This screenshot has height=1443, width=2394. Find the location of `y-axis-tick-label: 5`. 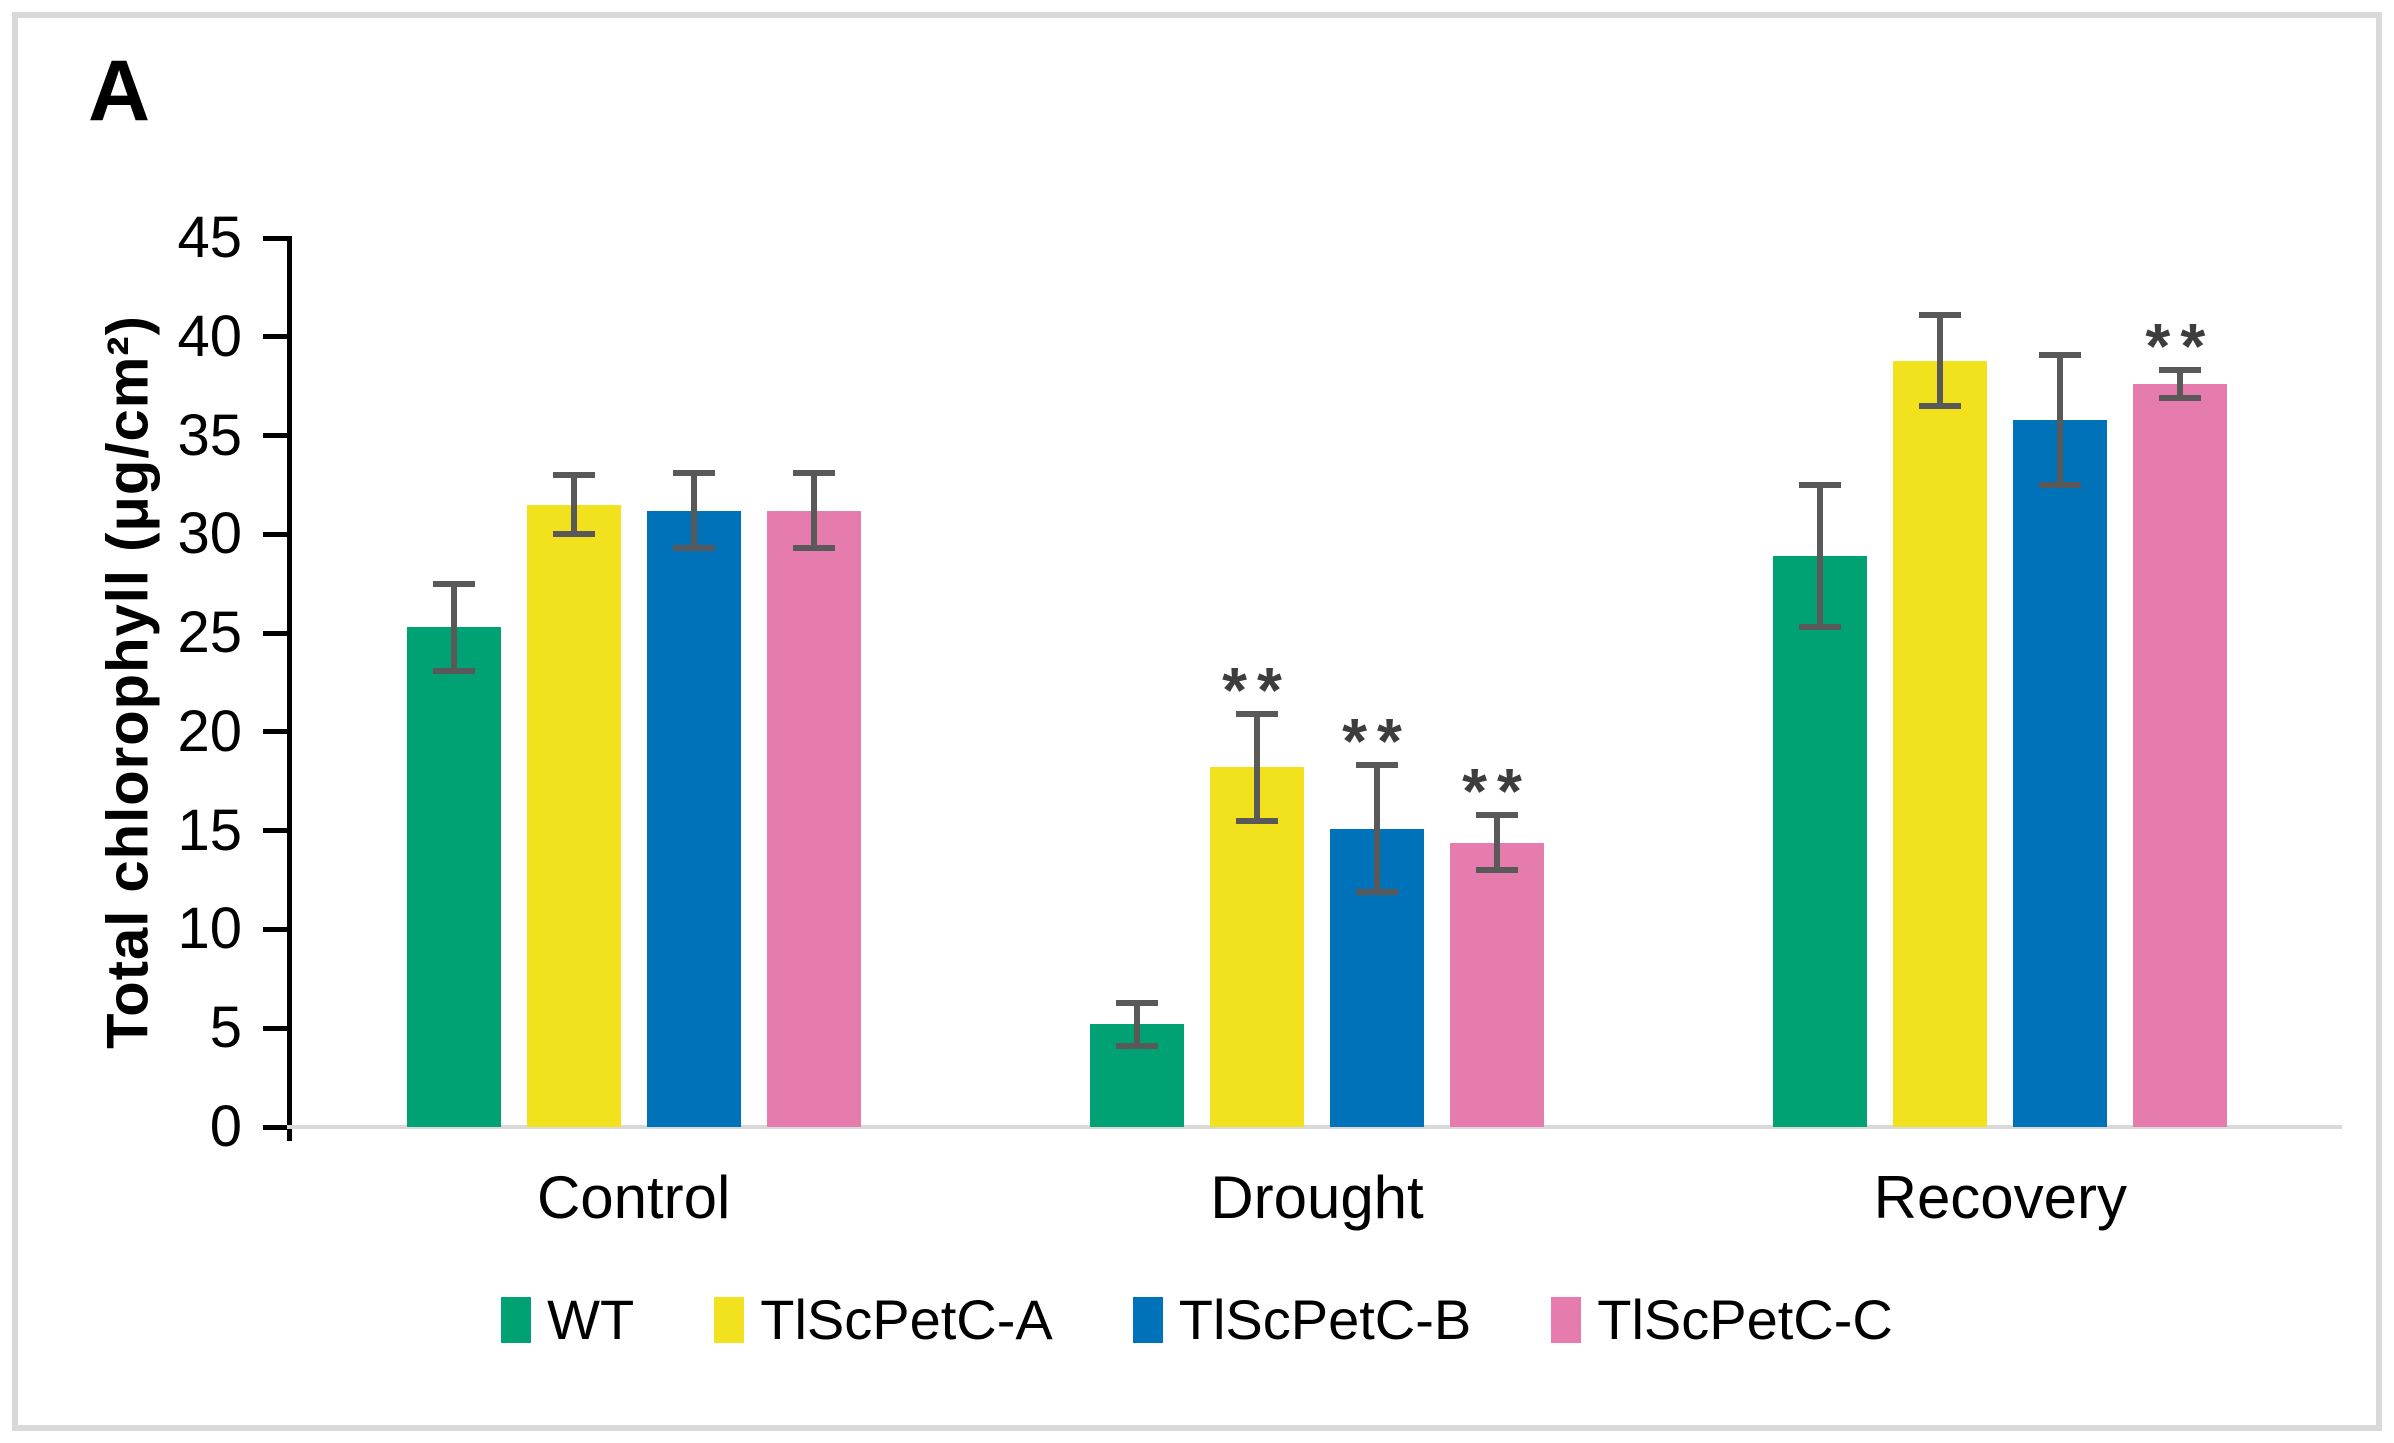

y-axis-tick-label: 5 is located at coordinates (225, 1028).